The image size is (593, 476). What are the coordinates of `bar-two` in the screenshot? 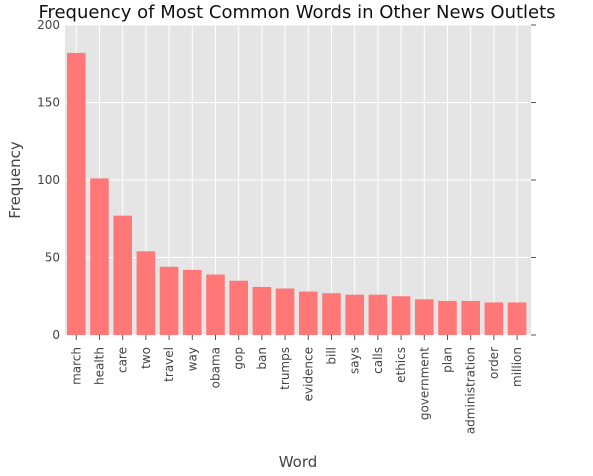 It's located at (146, 293).